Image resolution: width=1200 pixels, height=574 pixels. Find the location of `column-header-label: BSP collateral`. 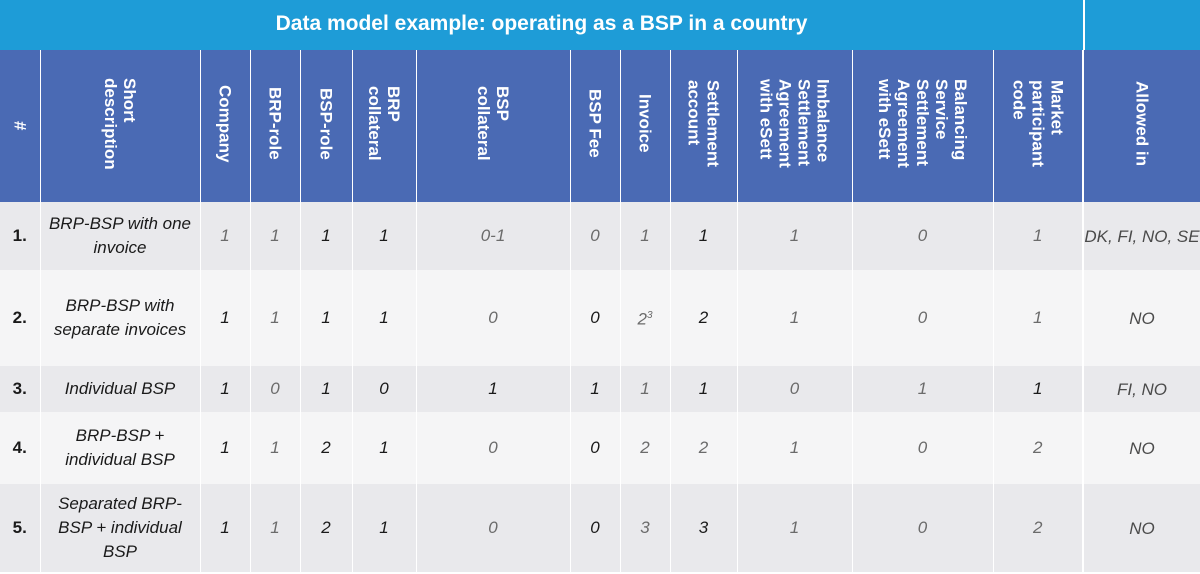

column-header-label: BSP collateral is located at coordinates (493, 123).